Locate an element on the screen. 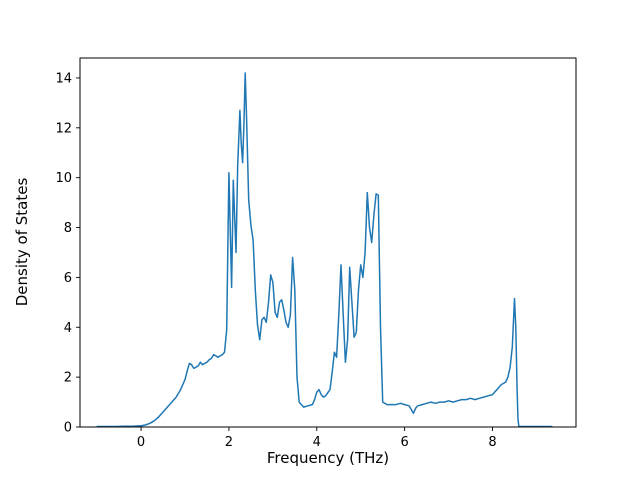  y-tick-label: 0 is located at coordinates (68, 428).